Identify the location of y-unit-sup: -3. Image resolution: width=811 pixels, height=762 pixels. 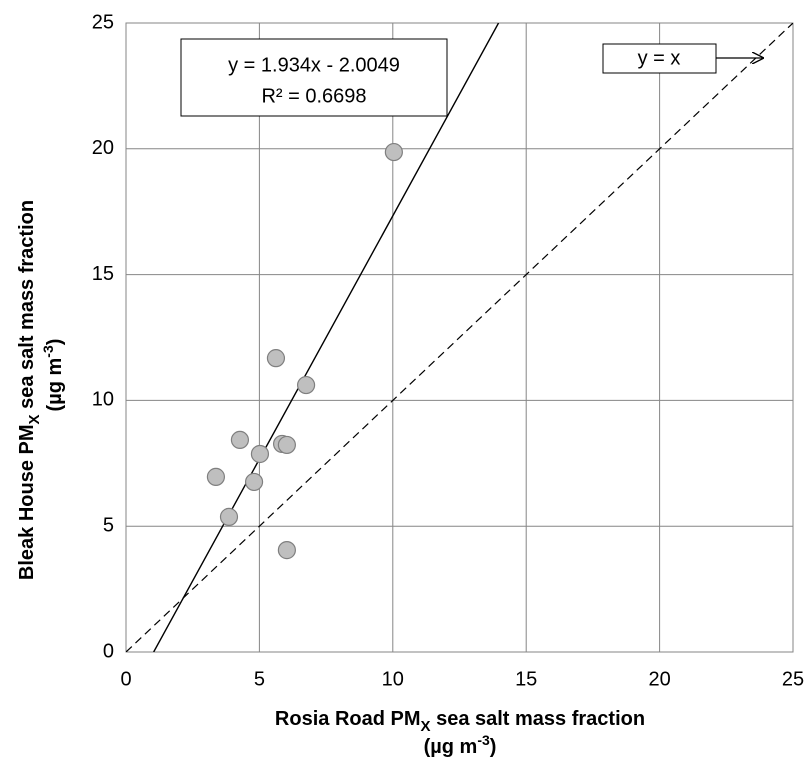
(48, 351).